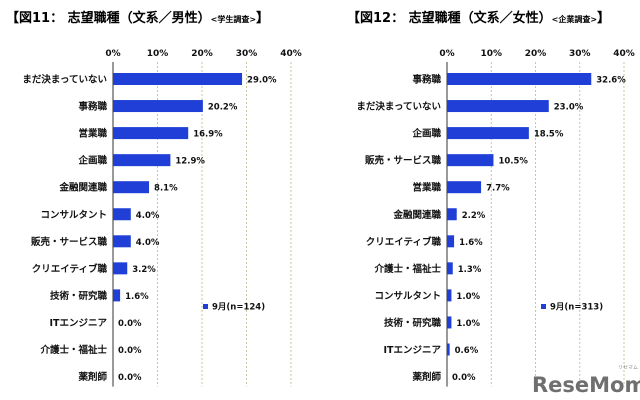 This screenshot has height=400, width=640. What do you see at coordinates (403, 161) in the screenshot?
I see `chart2-category-label: 販売・サービス職` at bounding box center [403, 161].